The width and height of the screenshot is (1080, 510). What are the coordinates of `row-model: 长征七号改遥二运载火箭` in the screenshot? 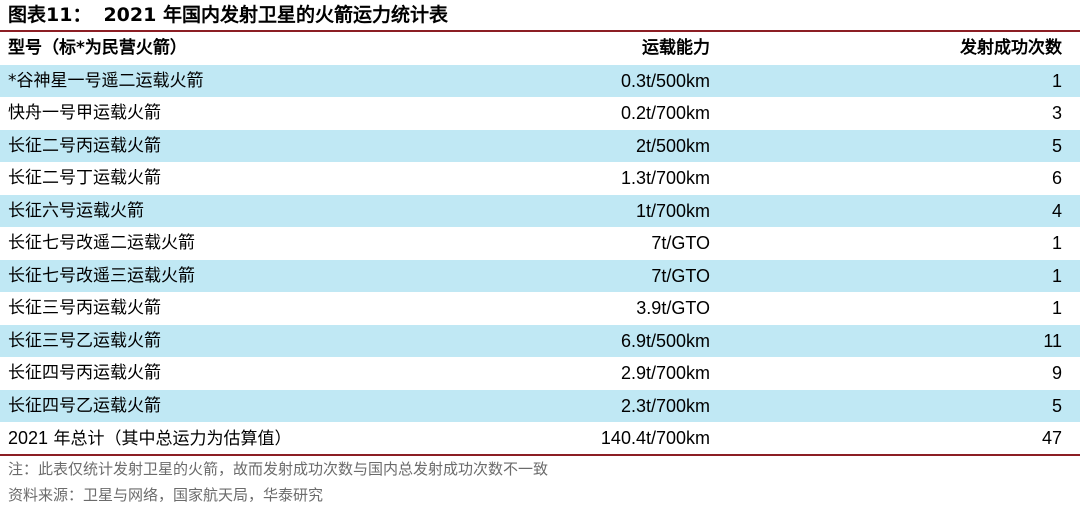 It's located at (101, 243).